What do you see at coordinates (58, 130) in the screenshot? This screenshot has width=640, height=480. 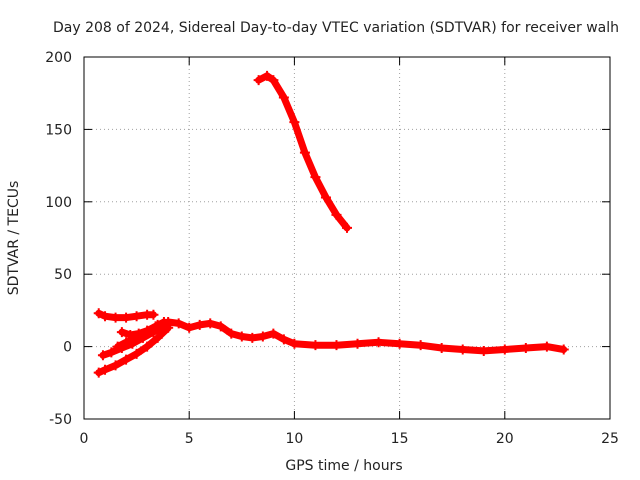 I see `y-tick-label: 150` at bounding box center [58, 130].